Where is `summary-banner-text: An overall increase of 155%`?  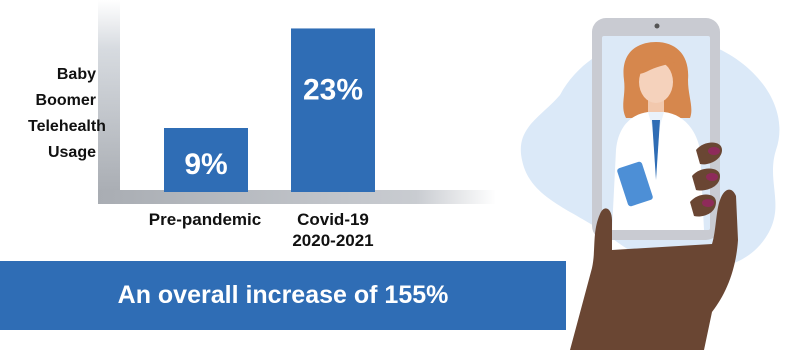 summary-banner-text: An overall increase of 155% is located at coordinates (283, 295).